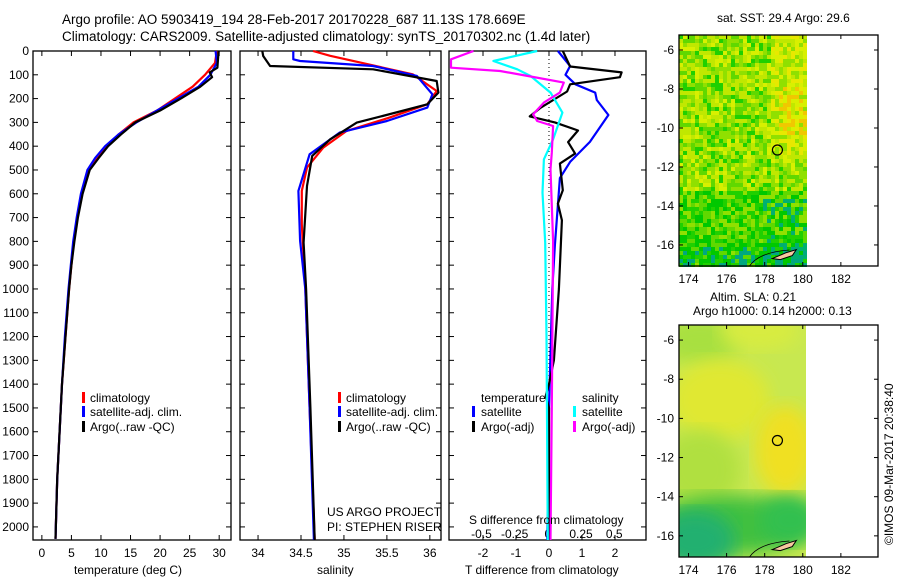  Describe the element at coordinates (160, 553) in the screenshot. I see `x-tick-label: 20` at that location.